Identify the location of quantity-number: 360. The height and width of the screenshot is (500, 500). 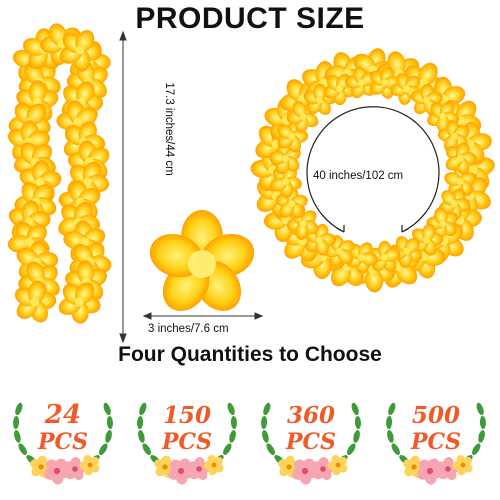
(311, 415).